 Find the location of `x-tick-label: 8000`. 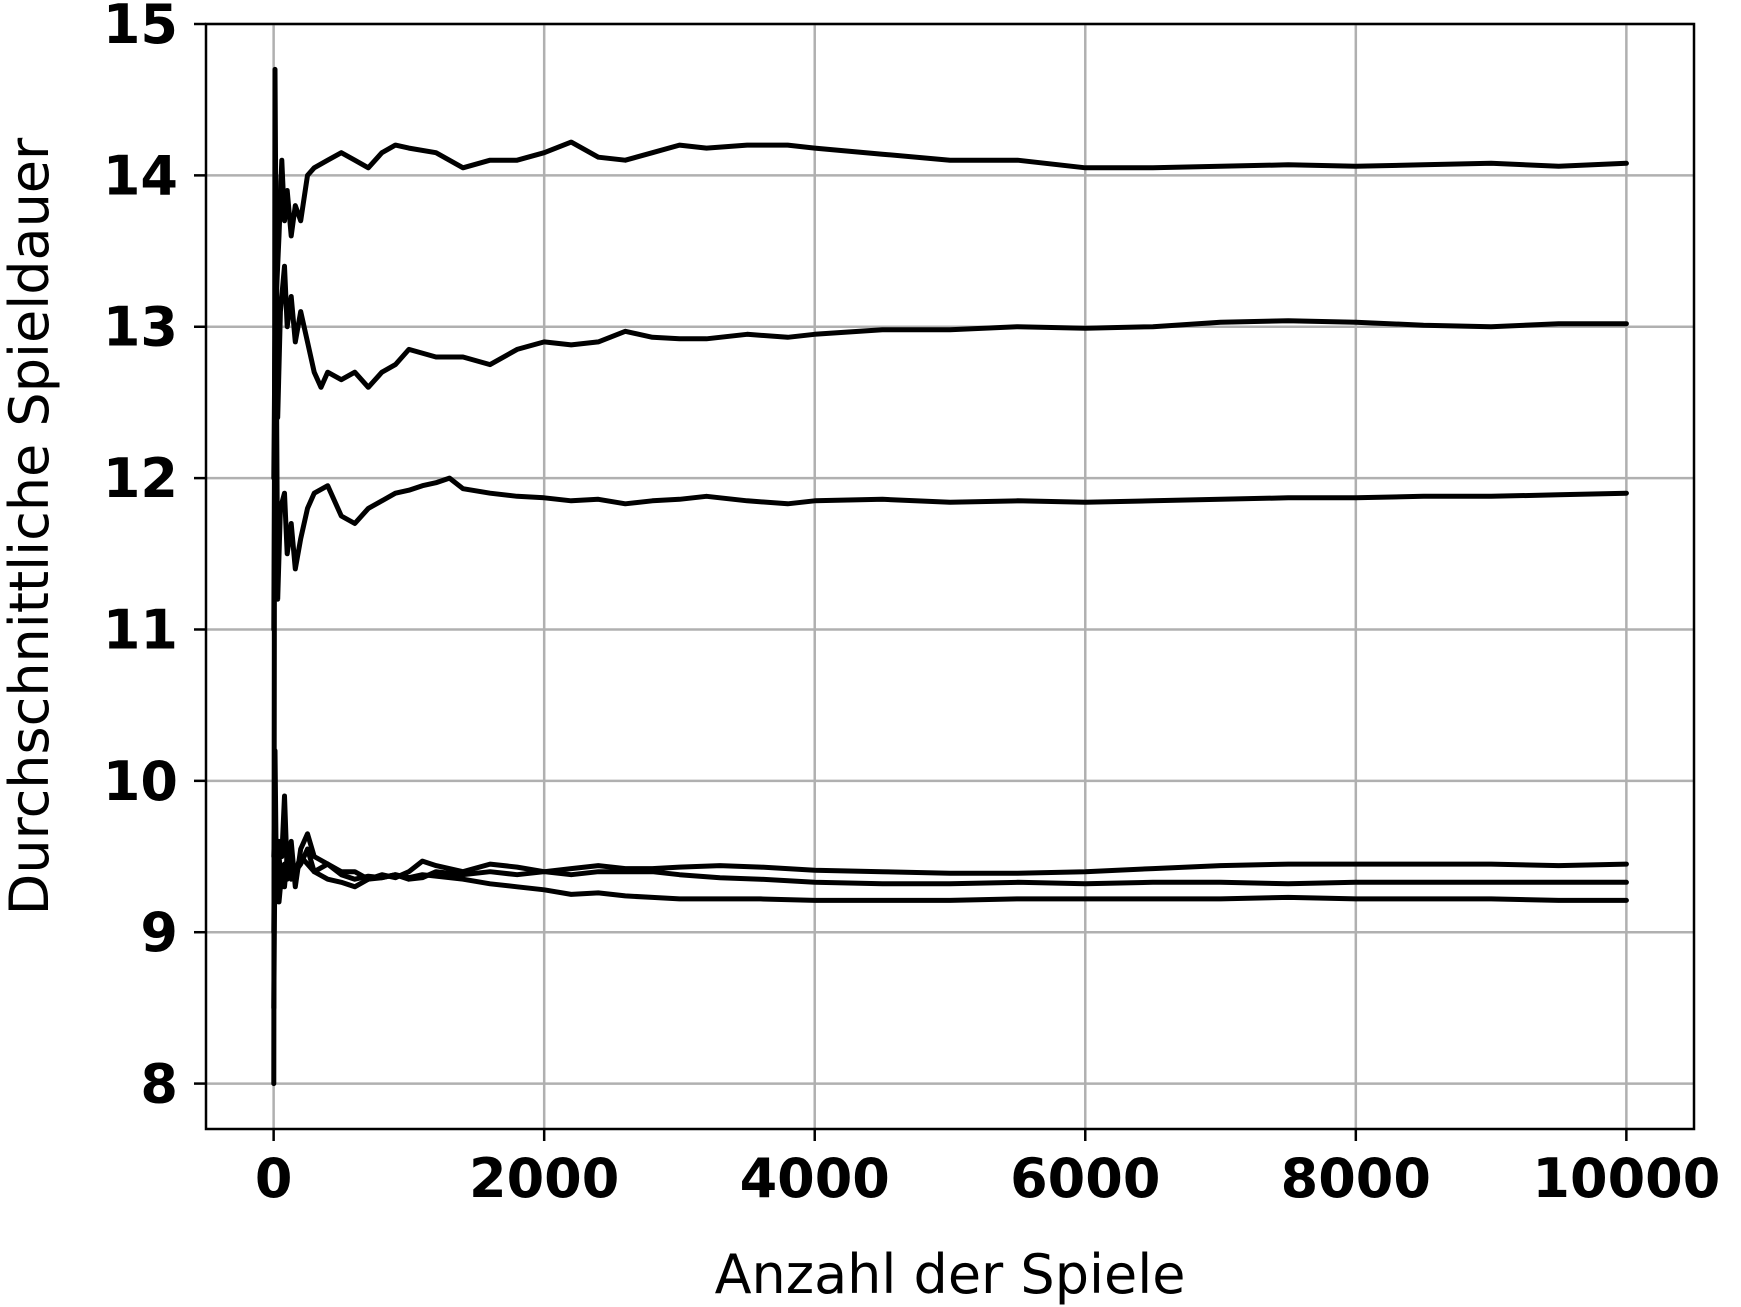

x-tick-label: 8000 is located at coordinates (1356, 1178).